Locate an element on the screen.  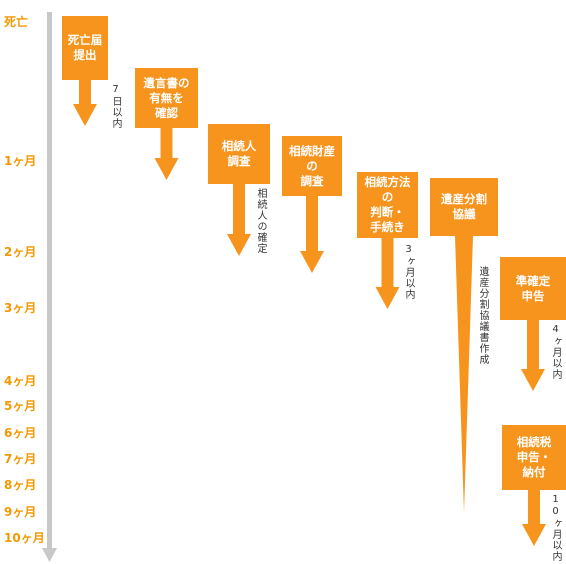
timeline-label: 死亡 is located at coordinates (16, 22).